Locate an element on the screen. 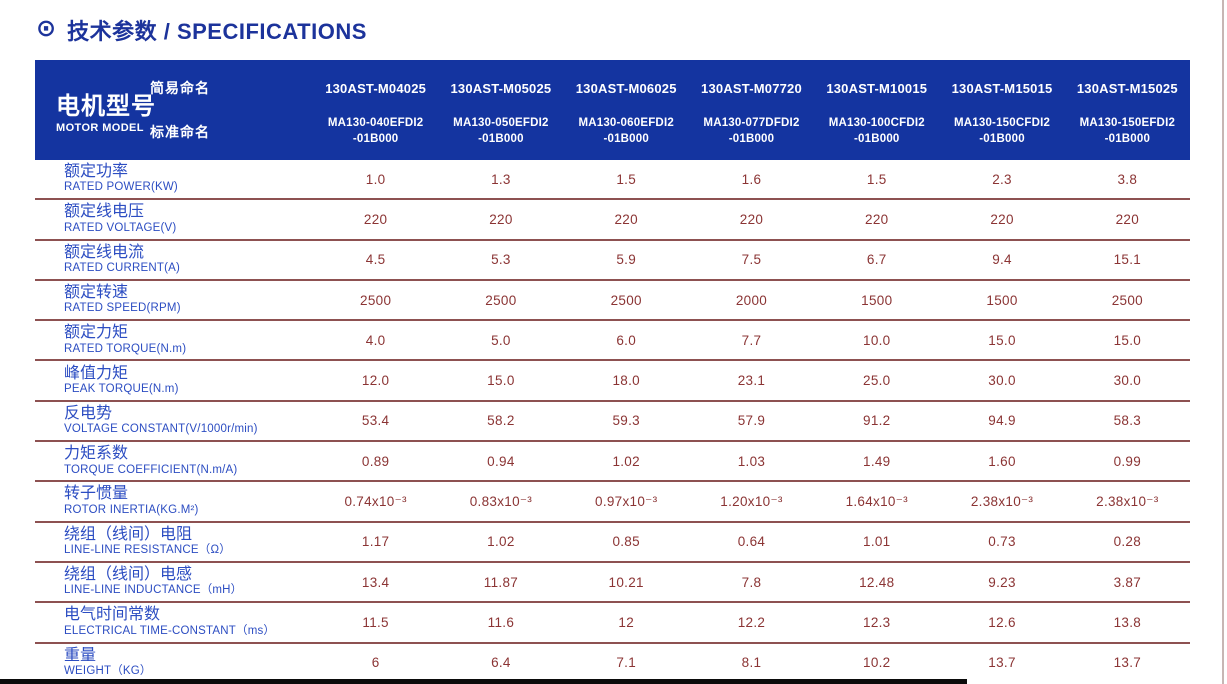  value-cell: 5.3 is located at coordinates (501, 260).